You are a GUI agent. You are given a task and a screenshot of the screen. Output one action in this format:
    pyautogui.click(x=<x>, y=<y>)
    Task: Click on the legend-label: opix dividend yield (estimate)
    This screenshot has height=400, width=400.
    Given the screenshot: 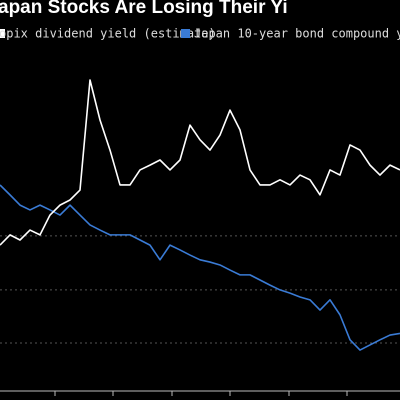 What is the action you would take?
    pyautogui.click(x=108, y=34)
    